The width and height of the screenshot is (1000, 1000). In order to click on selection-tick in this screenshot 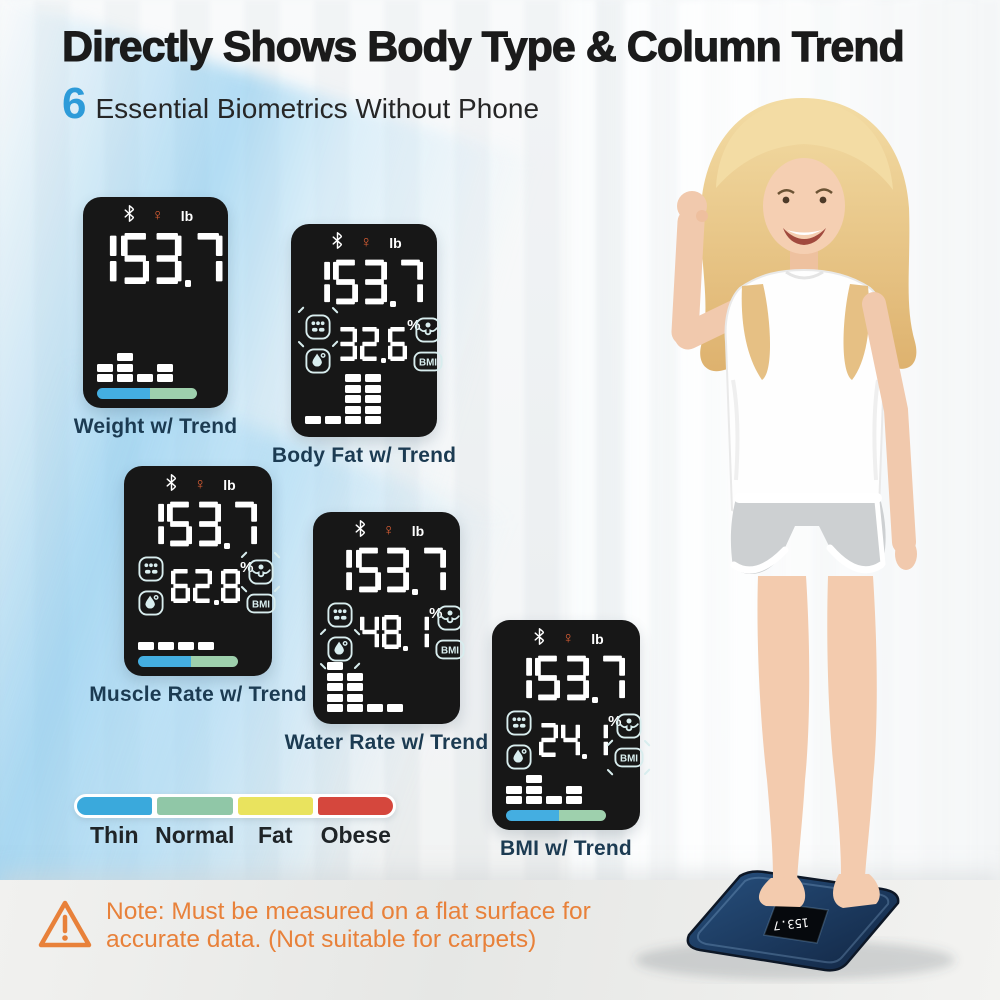, I will do `click(323, 632)`.